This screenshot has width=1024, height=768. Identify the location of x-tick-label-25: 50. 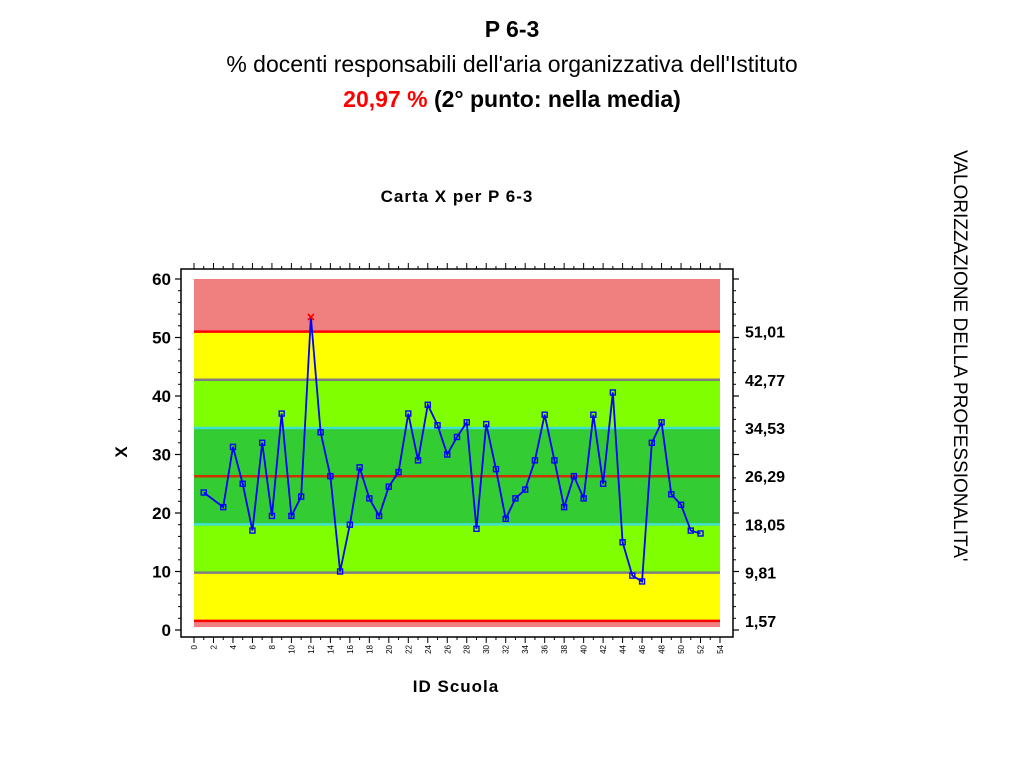
(681, 648).